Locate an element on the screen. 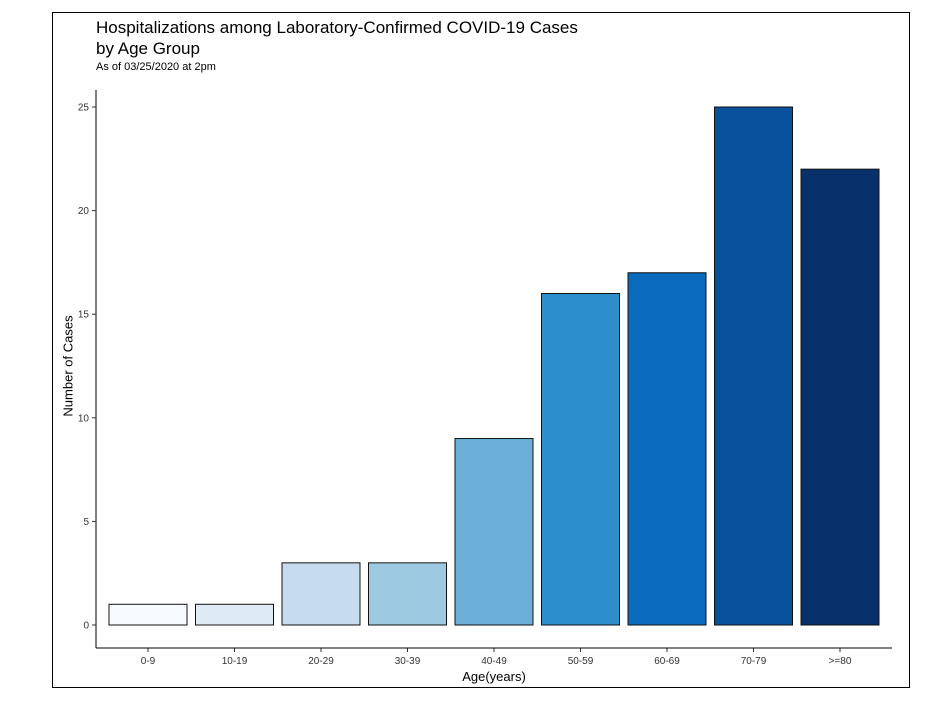 This screenshot has width=945, height=709. x-tick-label: 70-79 is located at coordinates (754, 661).